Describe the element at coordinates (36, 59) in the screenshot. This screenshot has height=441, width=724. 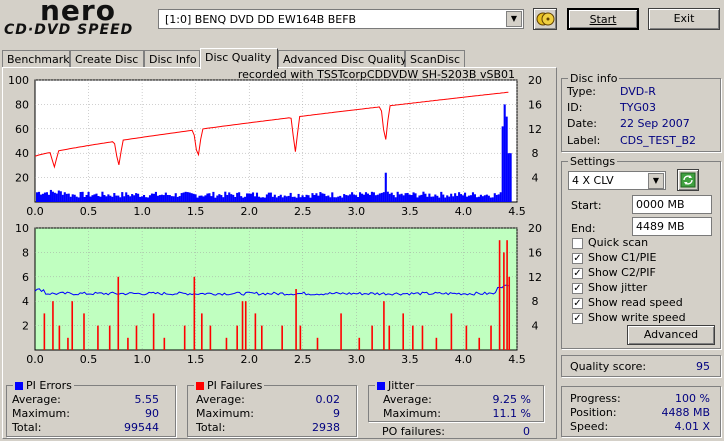
I see `tab-benchmark: Benchmark` at that location.